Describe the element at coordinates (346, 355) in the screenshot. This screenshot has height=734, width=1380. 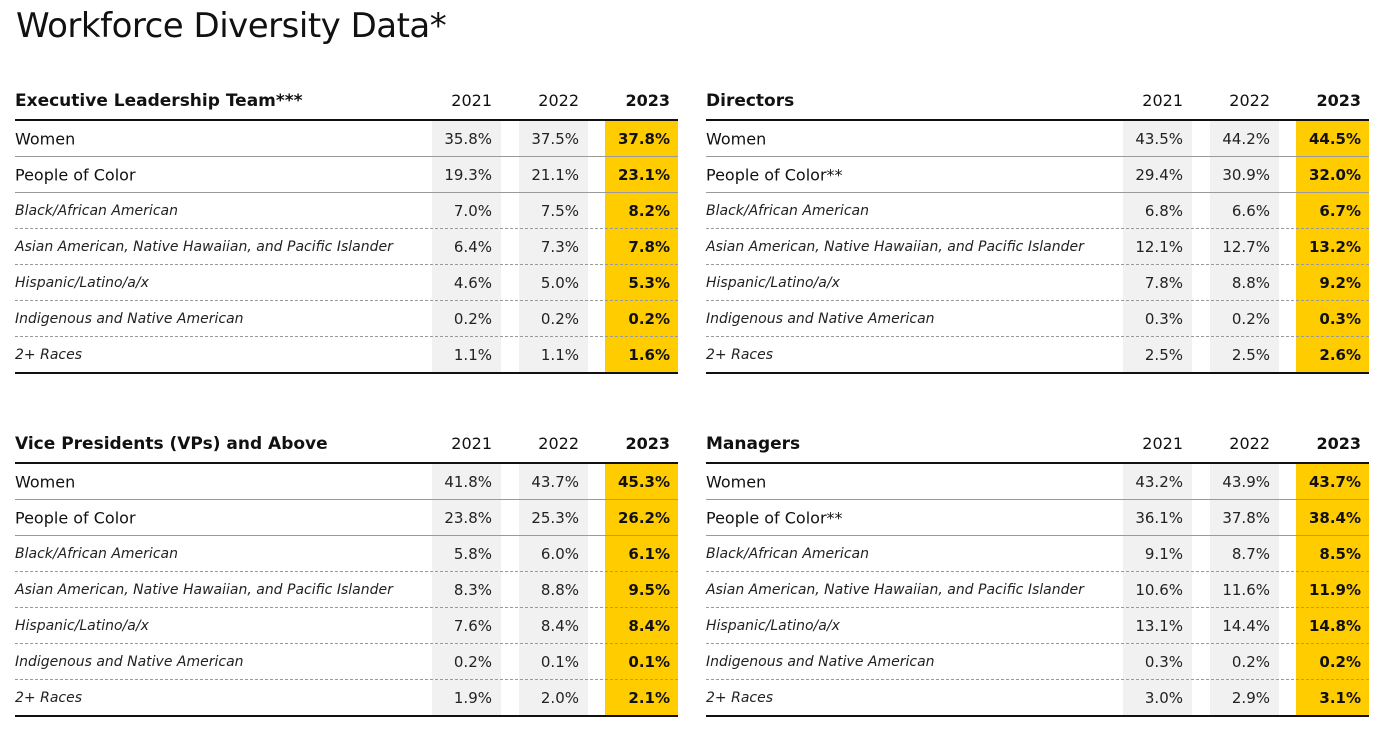
I see `table-row: 2+ Races 1.1% 1.1% 1.6%` at that location.